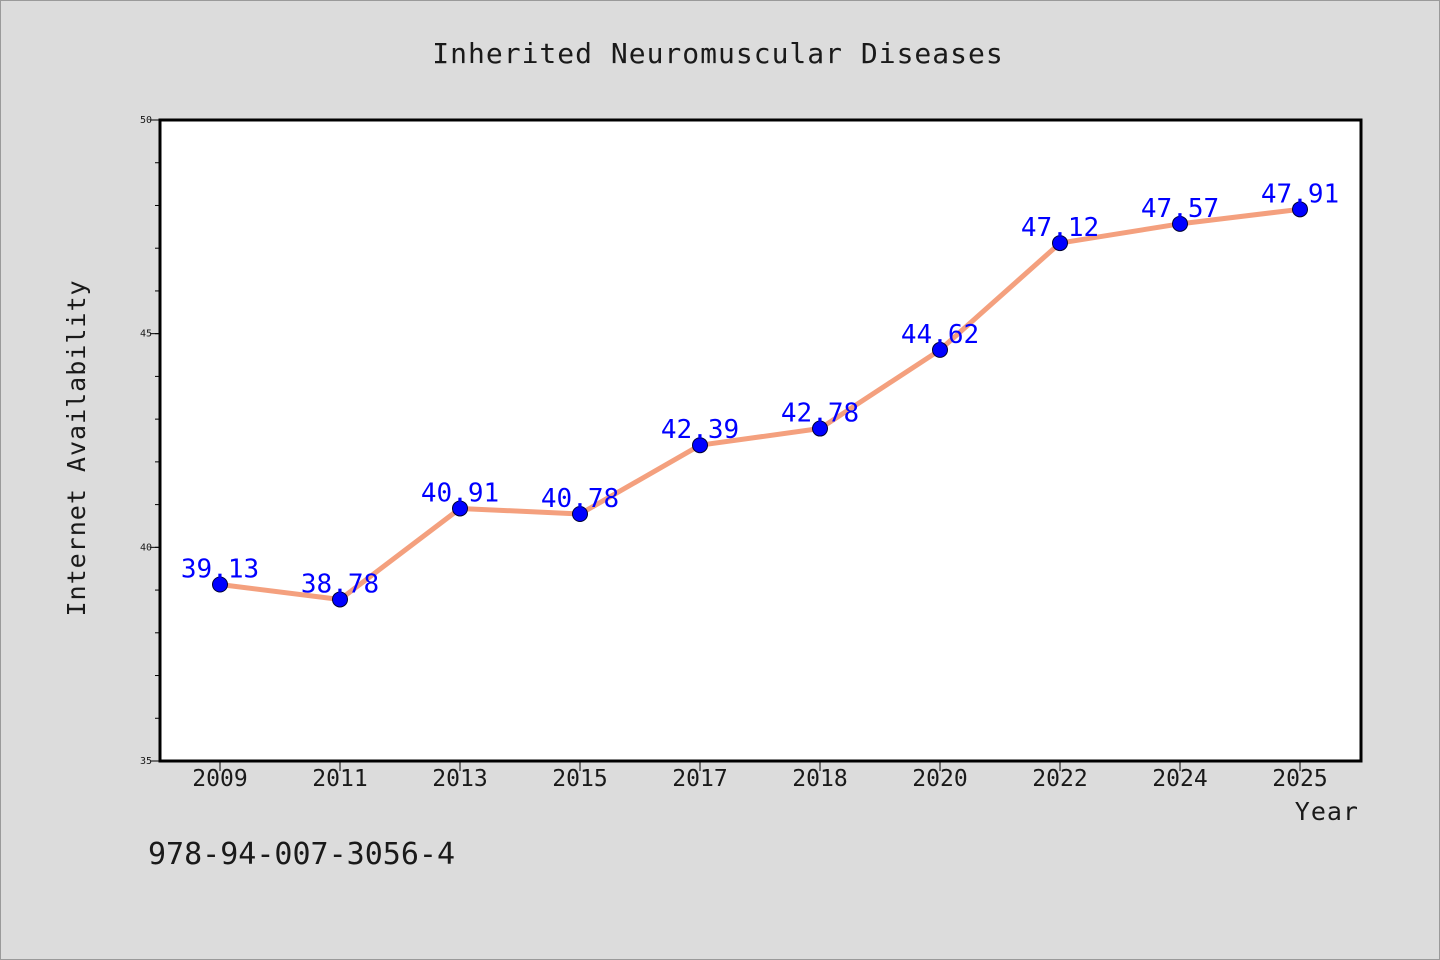 The image size is (1440, 960). Describe the element at coordinates (1180, 209) in the screenshot. I see `data-label: 47.57` at that location.